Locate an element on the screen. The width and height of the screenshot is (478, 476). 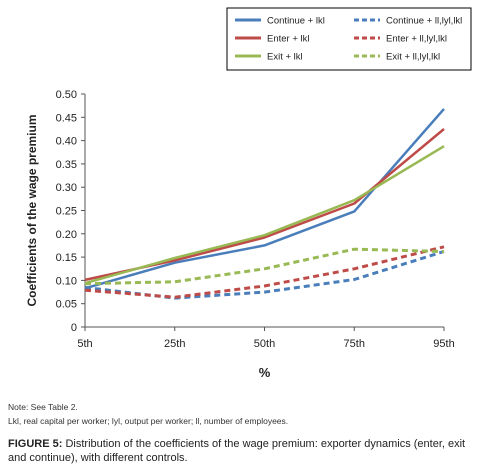
y-axis-label: Coefficients of the wage premium is located at coordinates (32, 210).